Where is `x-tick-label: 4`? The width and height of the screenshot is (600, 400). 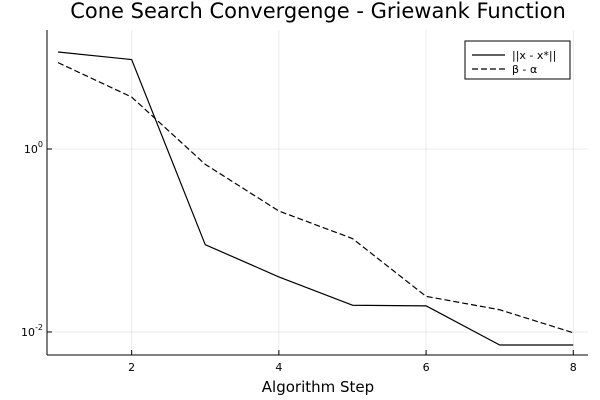 x-tick-label: 4 is located at coordinates (278, 367).